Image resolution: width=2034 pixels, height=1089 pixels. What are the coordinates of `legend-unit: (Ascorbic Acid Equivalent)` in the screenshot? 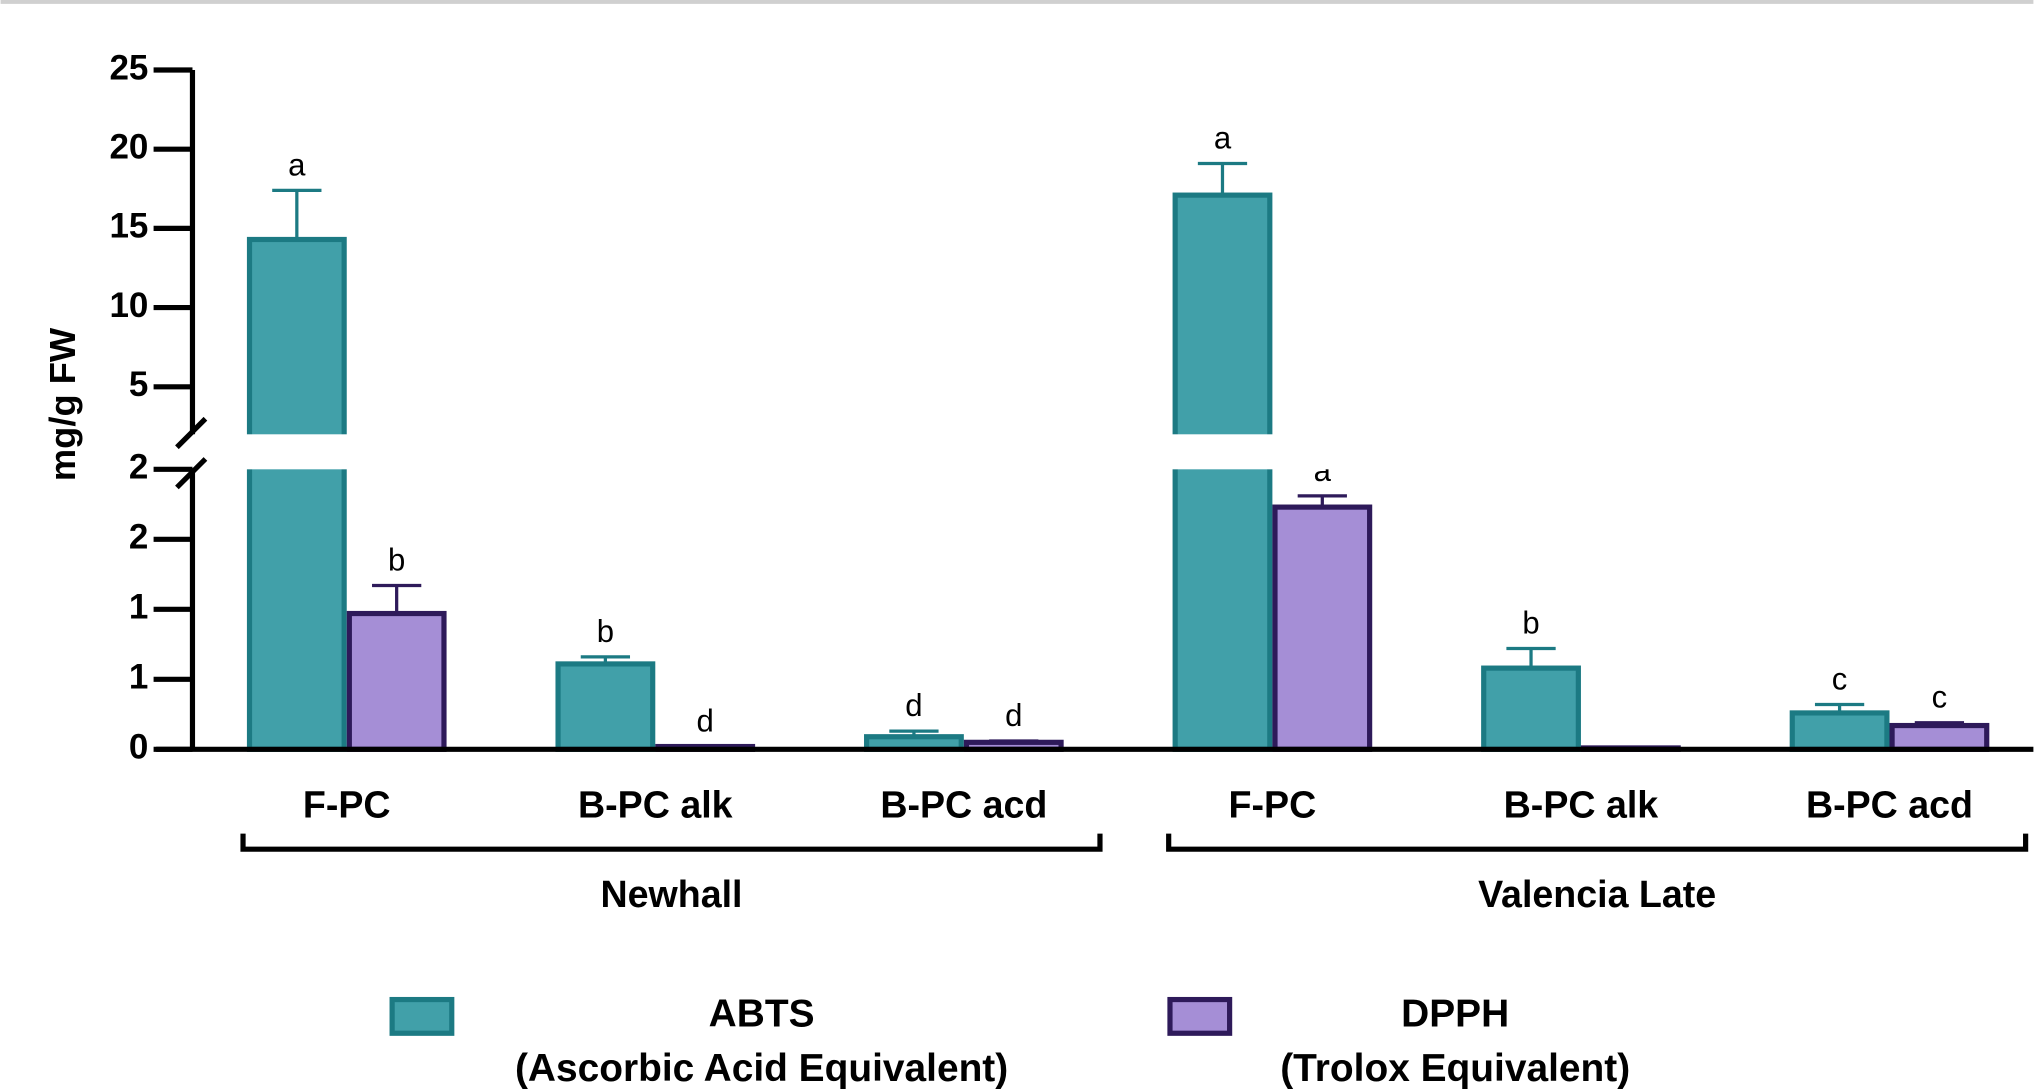 It's located at (761, 1068).